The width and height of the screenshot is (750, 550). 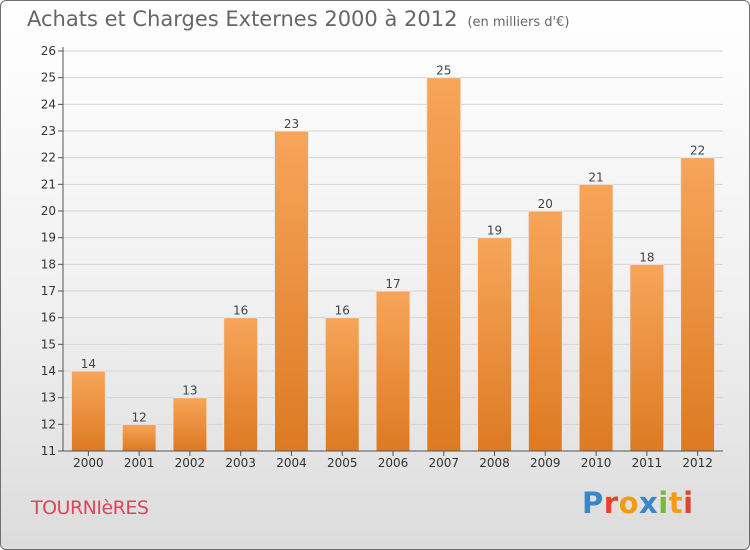 I want to click on logo-letter: o, so click(x=629, y=503).